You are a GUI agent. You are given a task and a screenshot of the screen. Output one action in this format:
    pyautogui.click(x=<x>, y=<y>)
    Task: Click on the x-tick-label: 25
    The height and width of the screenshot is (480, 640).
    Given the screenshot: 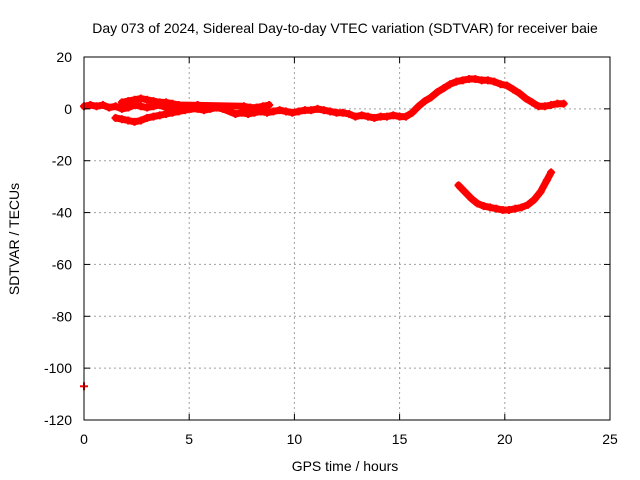 What is the action you would take?
    pyautogui.click(x=610, y=439)
    